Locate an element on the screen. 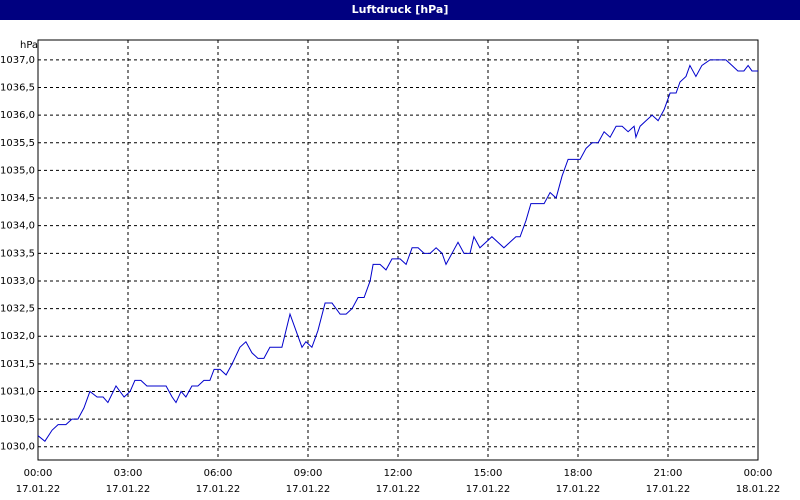 Image resolution: width=800 pixels, height=500 pixels. x-tick-label: 09:00 is located at coordinates (308, 473).